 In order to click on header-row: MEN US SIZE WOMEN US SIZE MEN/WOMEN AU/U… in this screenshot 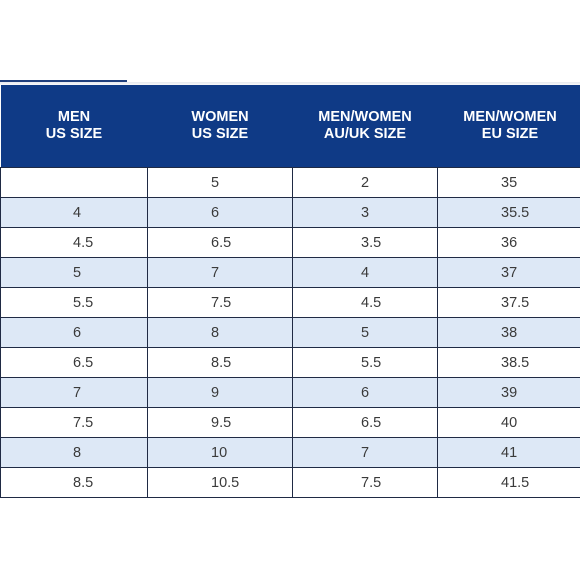, I will do `click(290, 126)`.